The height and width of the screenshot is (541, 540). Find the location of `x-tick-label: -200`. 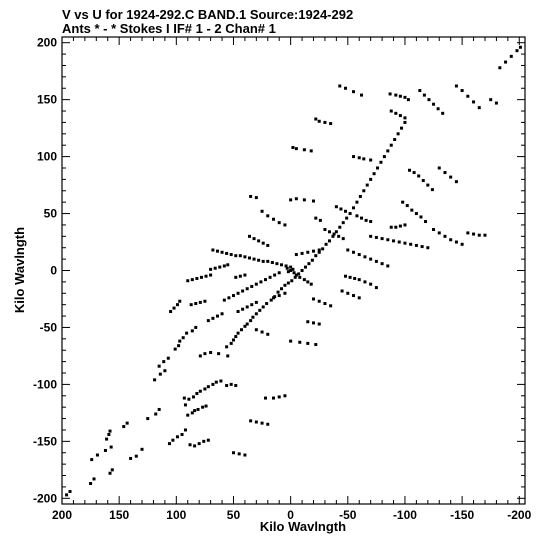

x-tick-label: -200 is located at coordinates (519, 515).